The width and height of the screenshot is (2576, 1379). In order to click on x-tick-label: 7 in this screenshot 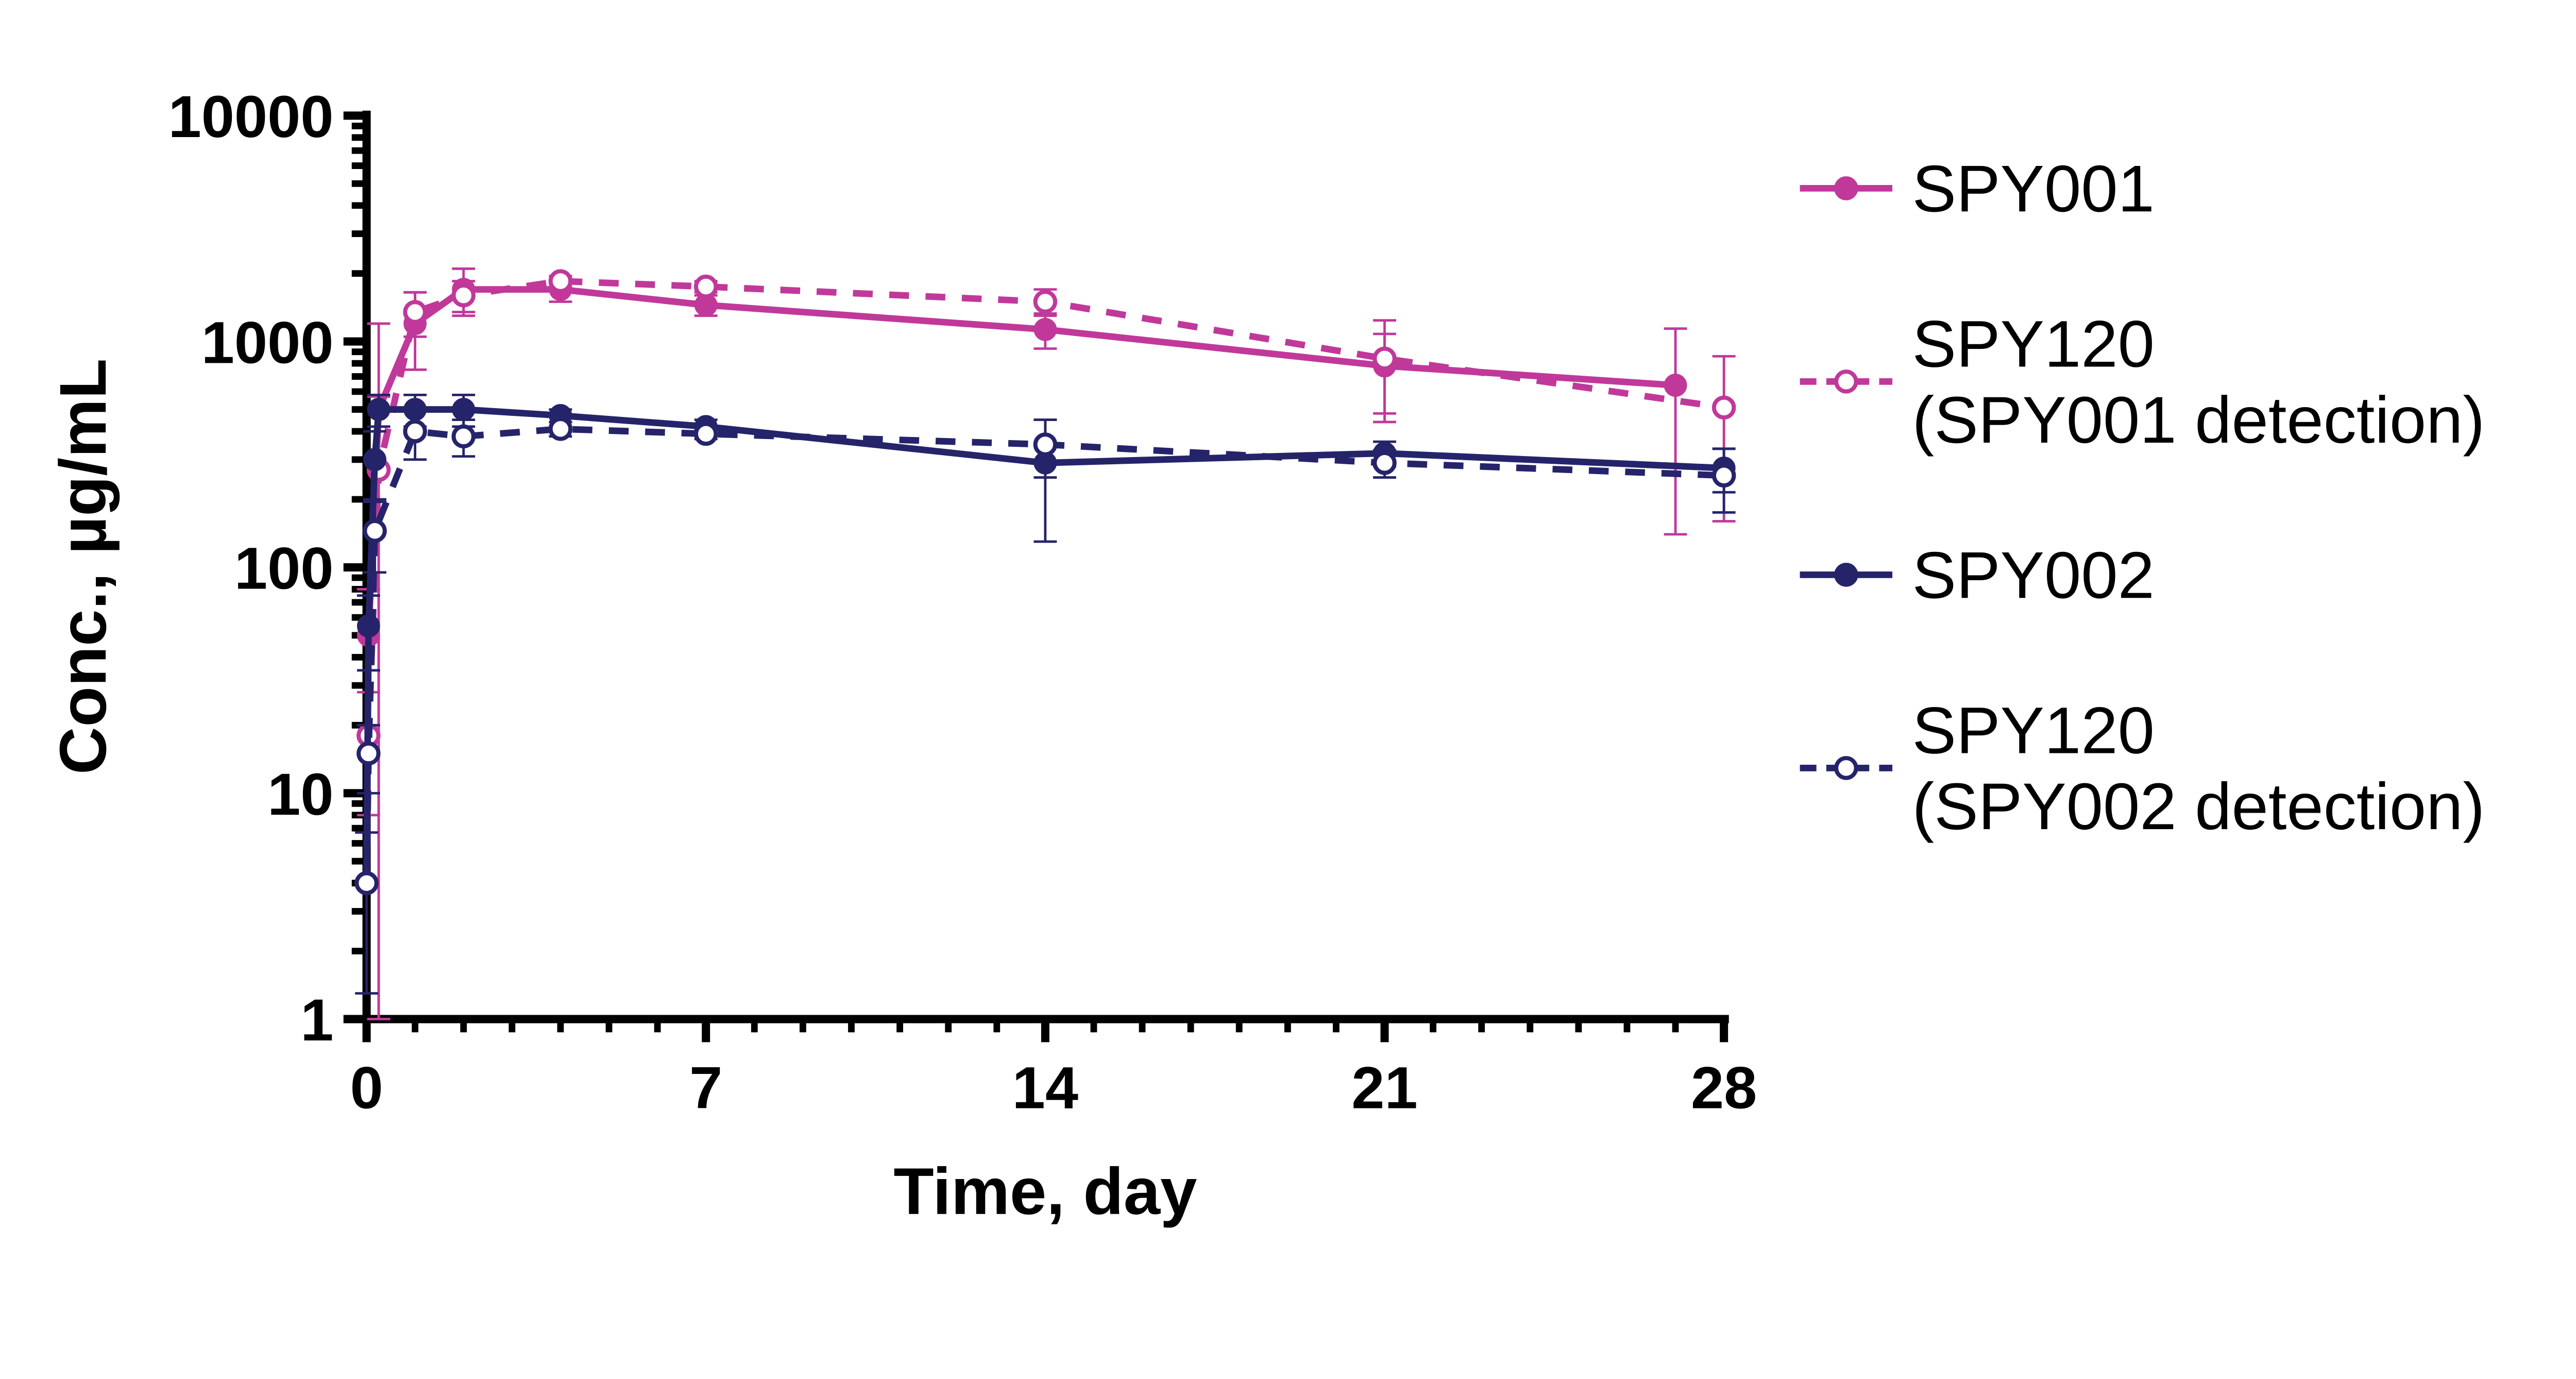, I will do `click(705, 1088)`.